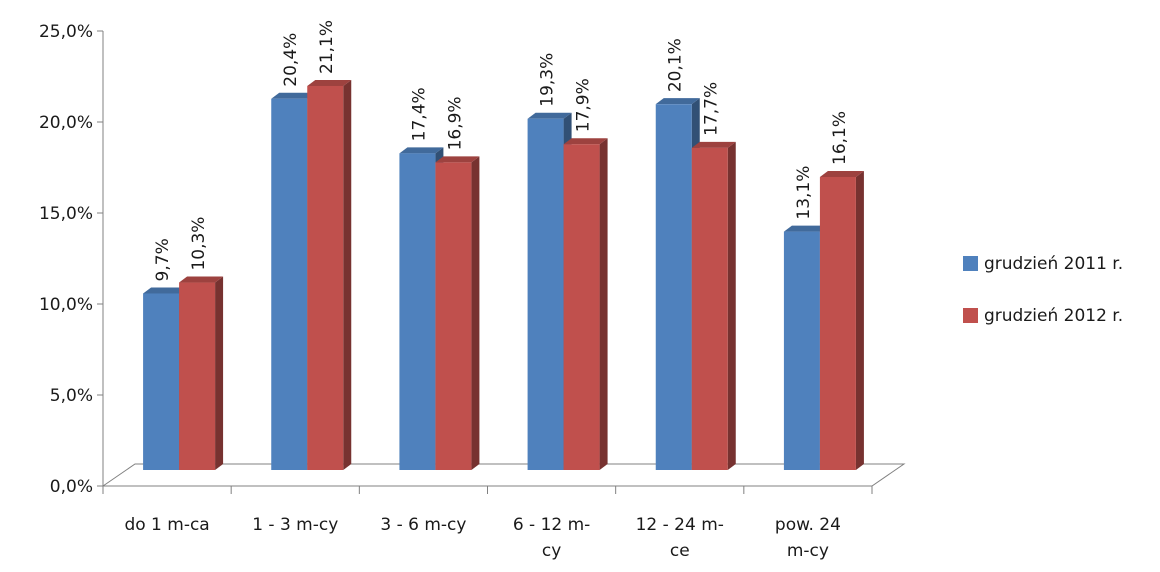 The width and height of the screenshot is (1160, 572). Describe the element at coordinates (66, 305) in the screenshot. I see `y-tick-label: 10,0%` at that location.